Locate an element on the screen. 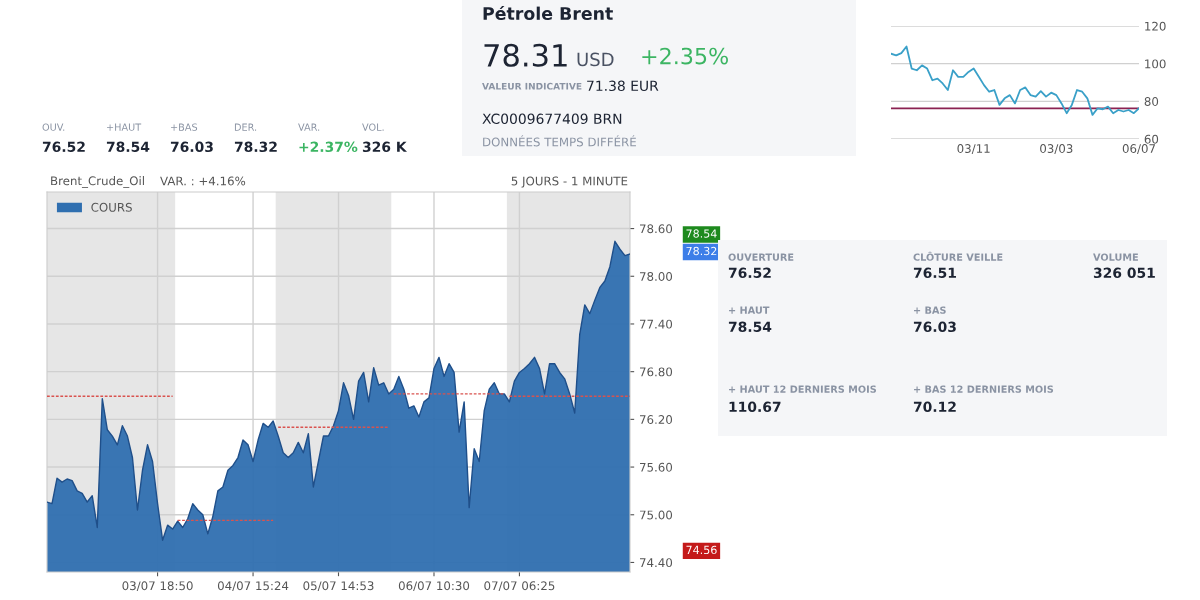 The image size is (1200, 600). text: DONNÉES TEMPS DIFFÉRÉ is located at coordinates (559, 141).